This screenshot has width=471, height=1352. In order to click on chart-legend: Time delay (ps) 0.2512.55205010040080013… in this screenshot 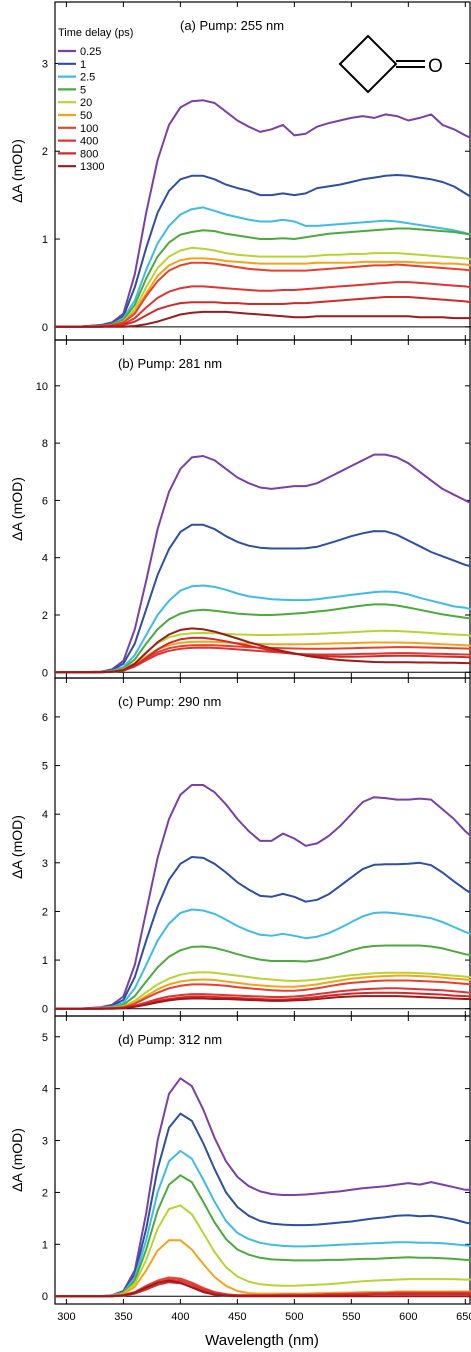, I will do `click(95, 100)`.